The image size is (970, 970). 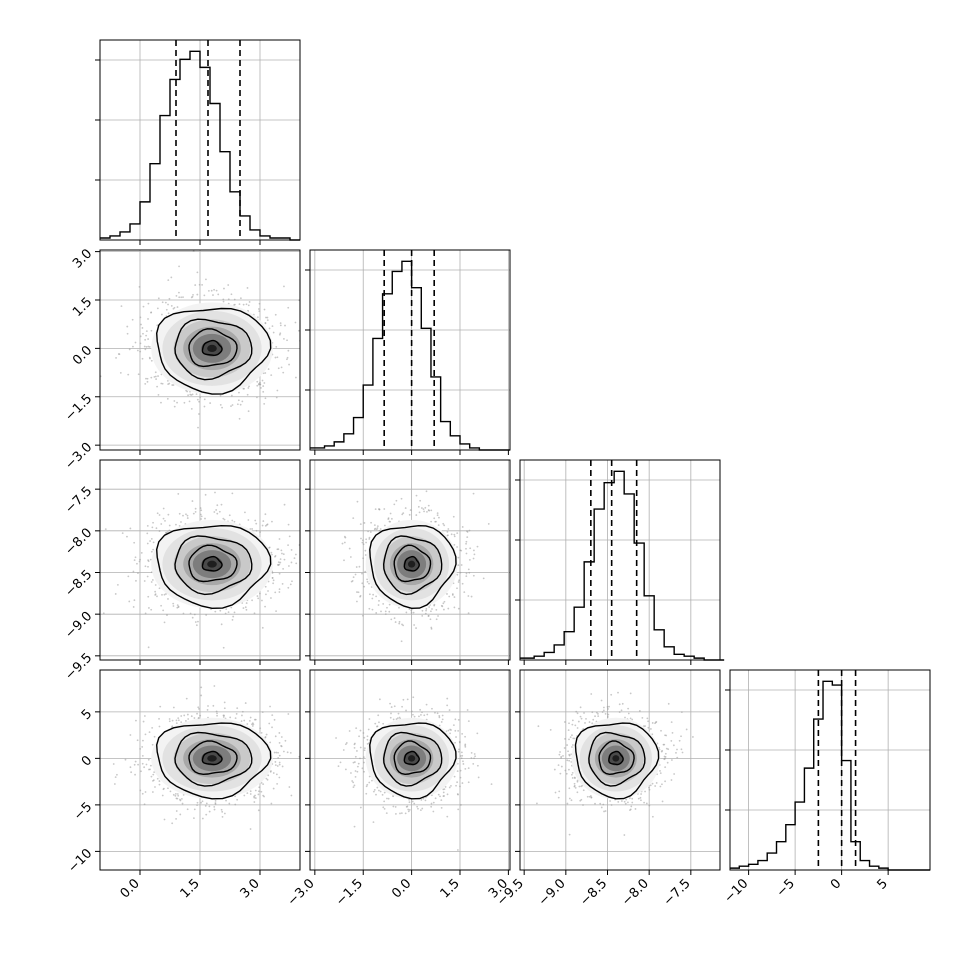 I want to click on panel-frame, so click(x=830, y=770).